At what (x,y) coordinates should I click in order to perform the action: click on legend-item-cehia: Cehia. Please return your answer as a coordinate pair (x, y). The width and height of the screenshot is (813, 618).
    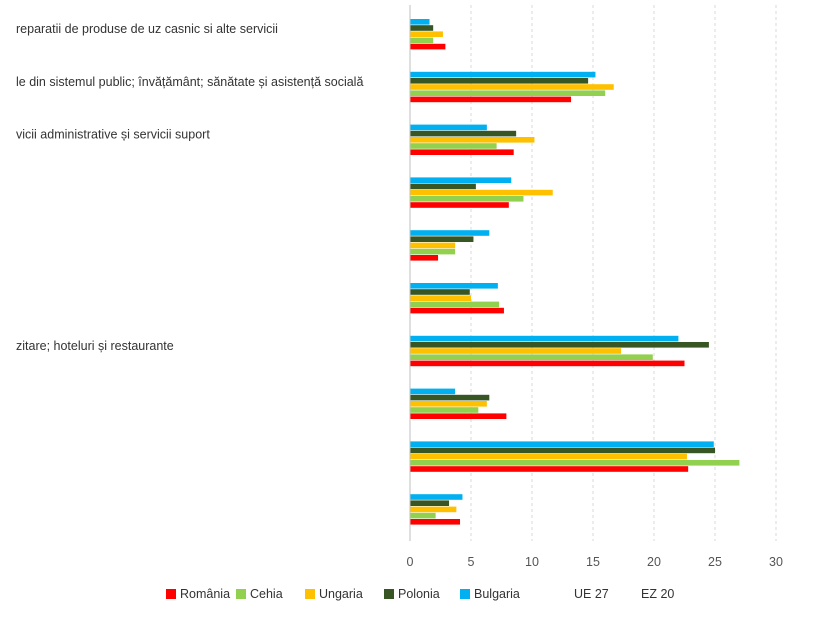
    Looking at the image, I should click on (259, 594).